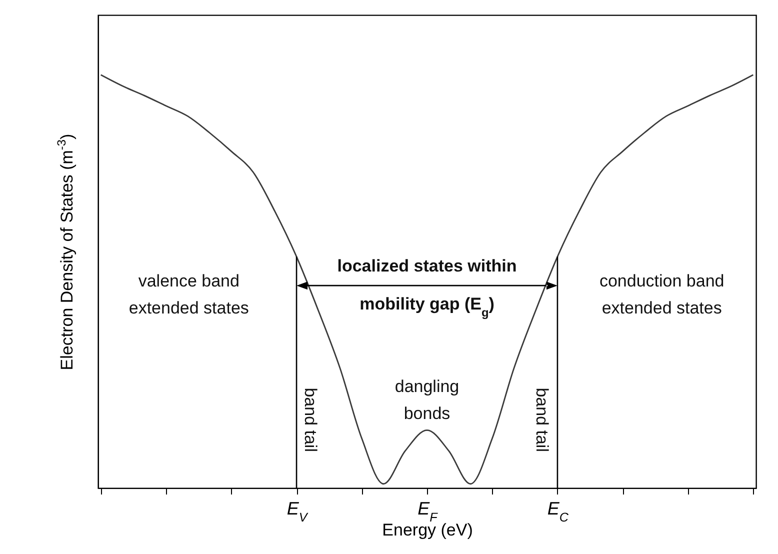 The height and width of the screenshot is (554, 778). I want to click on annotation: valence band extended states, so click(188, 294).